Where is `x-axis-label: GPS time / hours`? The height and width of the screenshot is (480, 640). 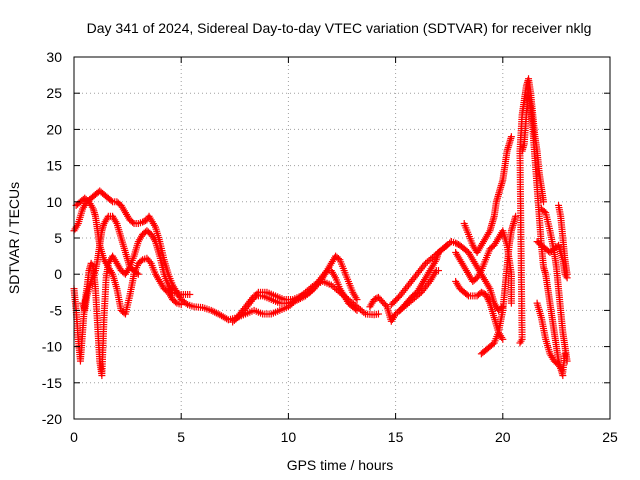
x-axis-label: GPS time / hours is located at coordinates (340, 465).